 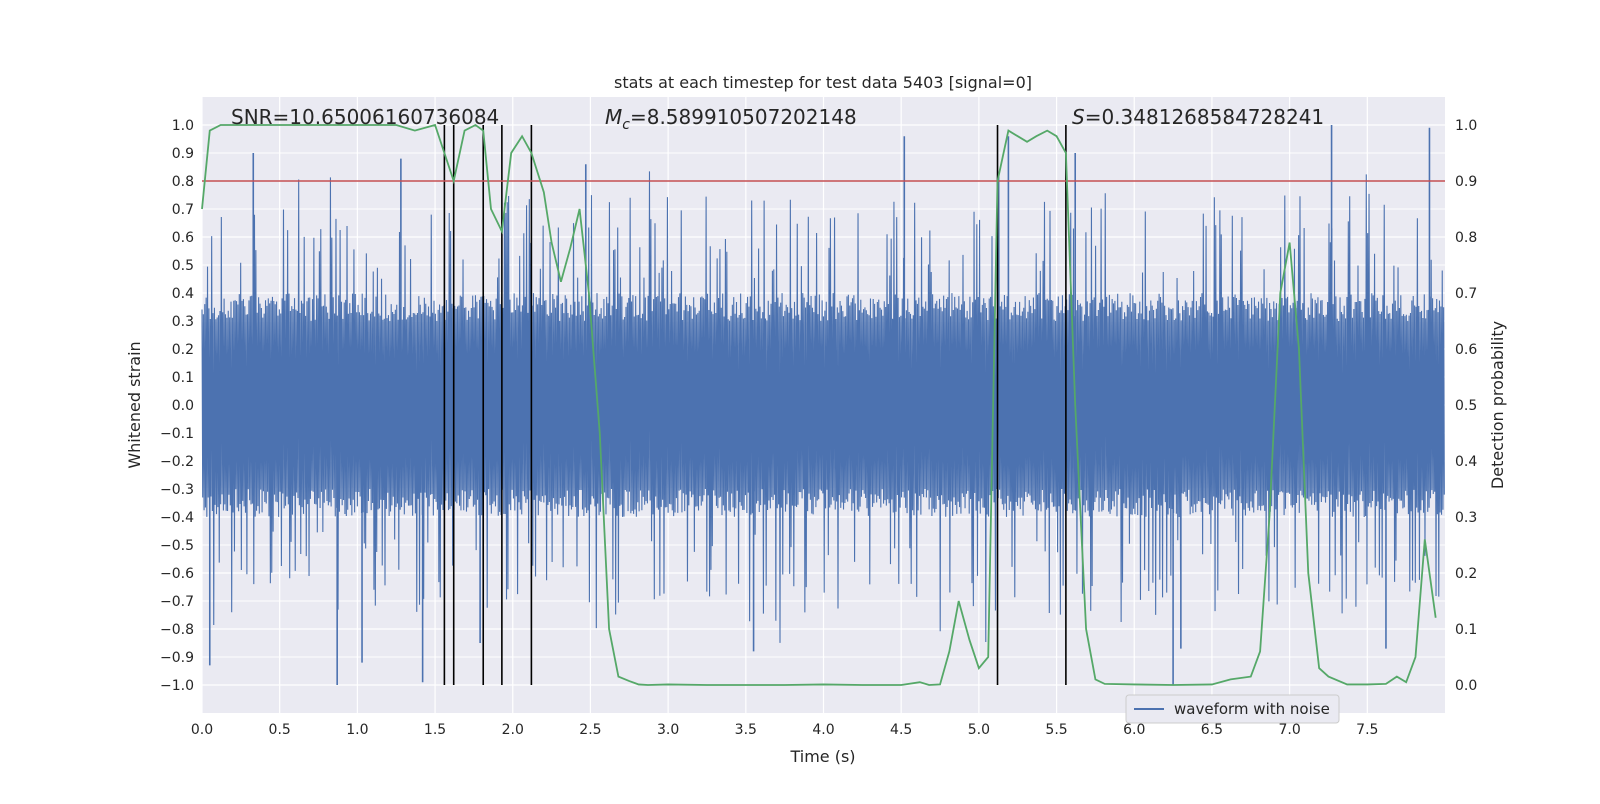 What do you see at coordinates (177, 602) in the screenshot?
I see `left-y-tick-label: −0.7` at bounding box center [177, 602].